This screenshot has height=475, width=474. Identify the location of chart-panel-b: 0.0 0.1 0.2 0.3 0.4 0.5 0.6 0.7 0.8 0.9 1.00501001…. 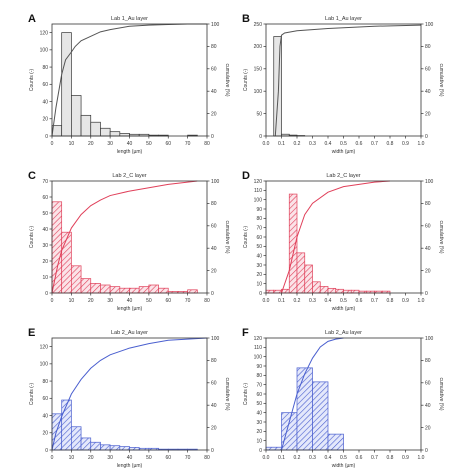
(343, 84).